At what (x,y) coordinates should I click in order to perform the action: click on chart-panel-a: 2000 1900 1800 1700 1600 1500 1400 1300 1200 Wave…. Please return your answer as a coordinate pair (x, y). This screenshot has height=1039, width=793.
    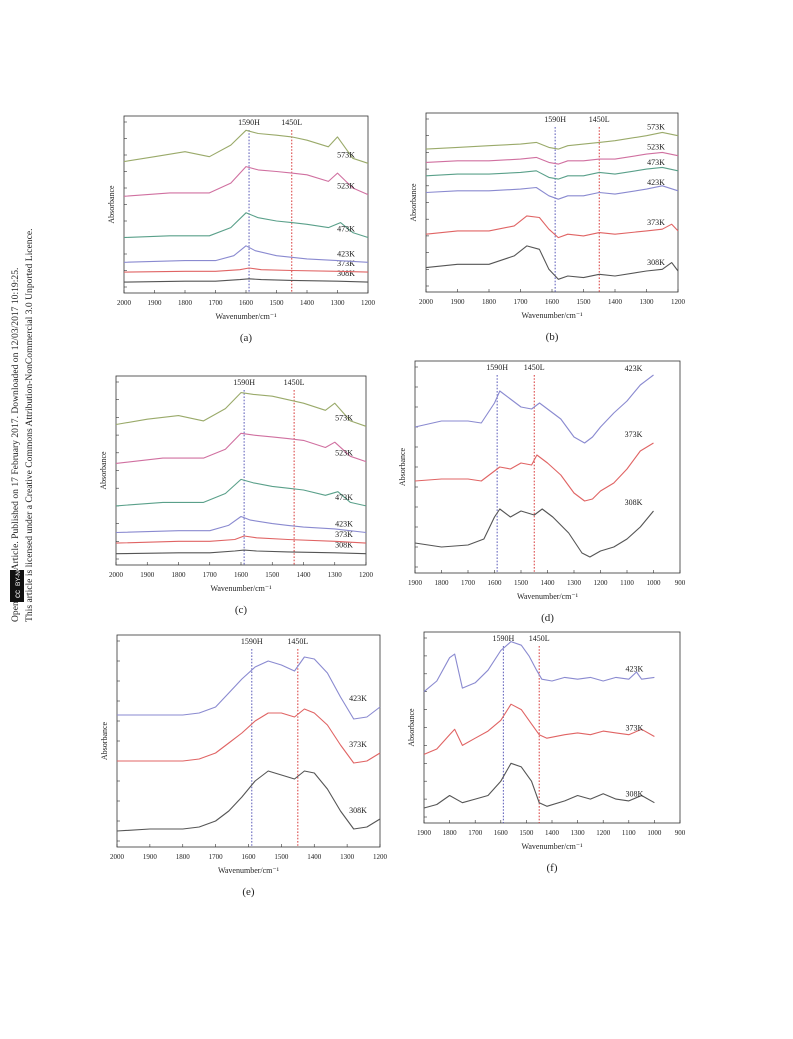
    Looking at the image, I should click on (241, 229).